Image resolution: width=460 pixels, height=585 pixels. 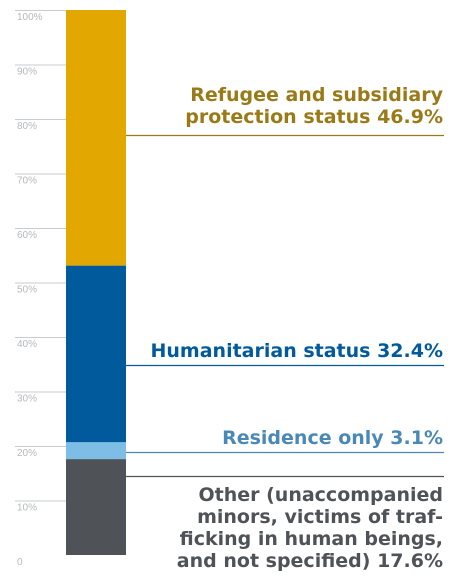 What do you see at coordinates (320, 517) in the screenshot?
I see `label-line: minors, victims of traf-` at bounding box center [320, 517].